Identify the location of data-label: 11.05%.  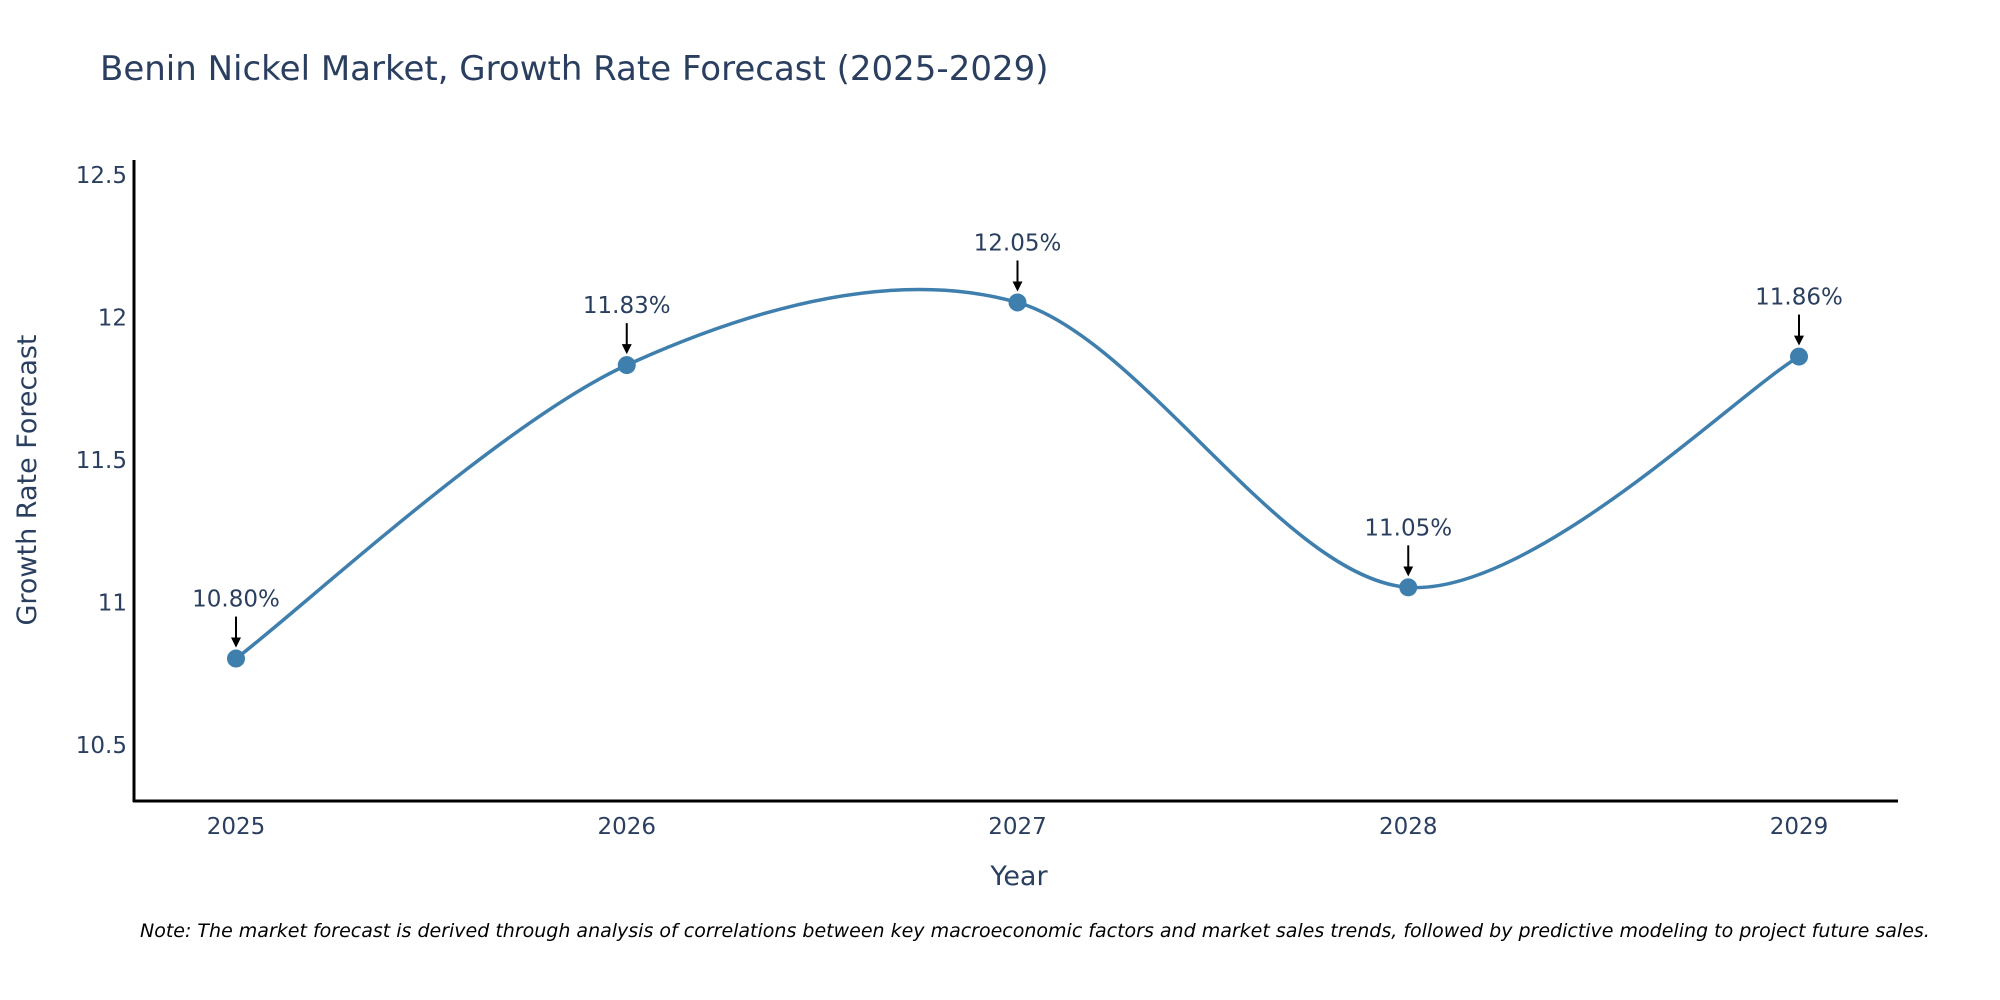
(1408, 528).